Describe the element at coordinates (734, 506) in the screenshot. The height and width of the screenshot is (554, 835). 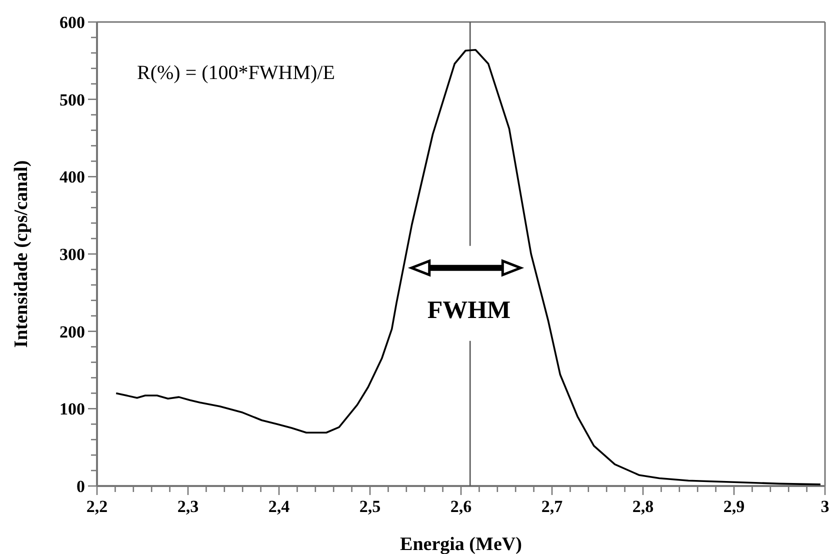
I see `x-tick-label: 2,9` at that location.